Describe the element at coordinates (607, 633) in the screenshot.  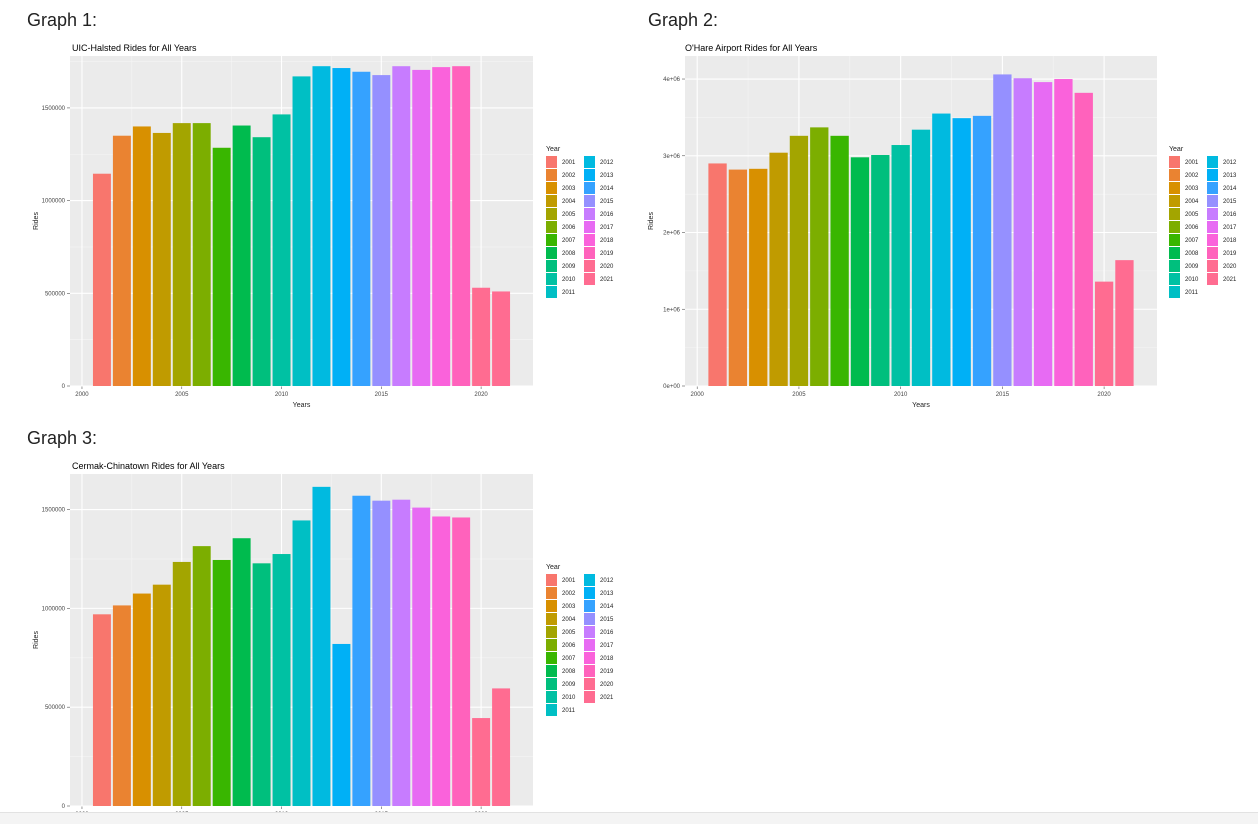
I see `chart3-legend-label-2016: 2016` at that location.